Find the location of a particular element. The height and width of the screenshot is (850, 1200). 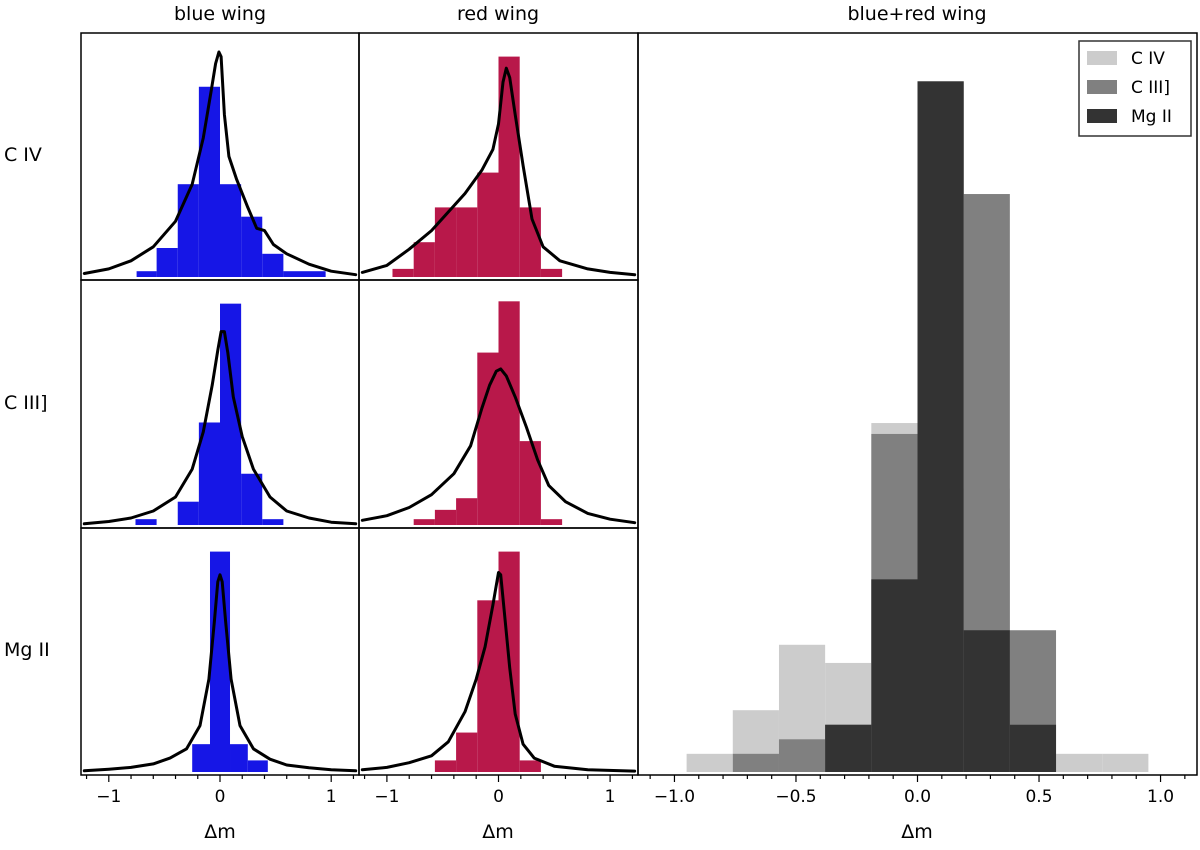

legend-label-ciii: C III] is located at coordinates (1150, 88).